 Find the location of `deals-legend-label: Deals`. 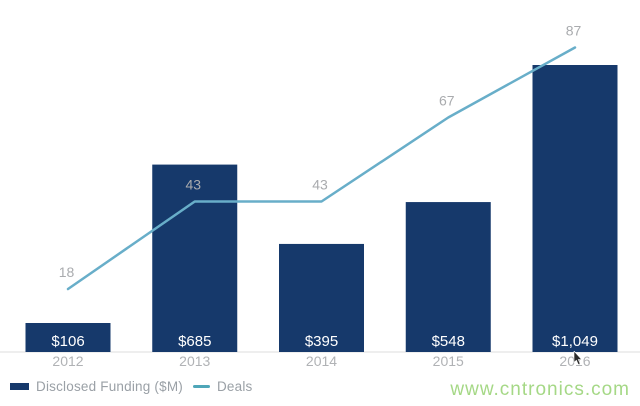

deals-legend-label: Deals is located at coordinates (234, 386).